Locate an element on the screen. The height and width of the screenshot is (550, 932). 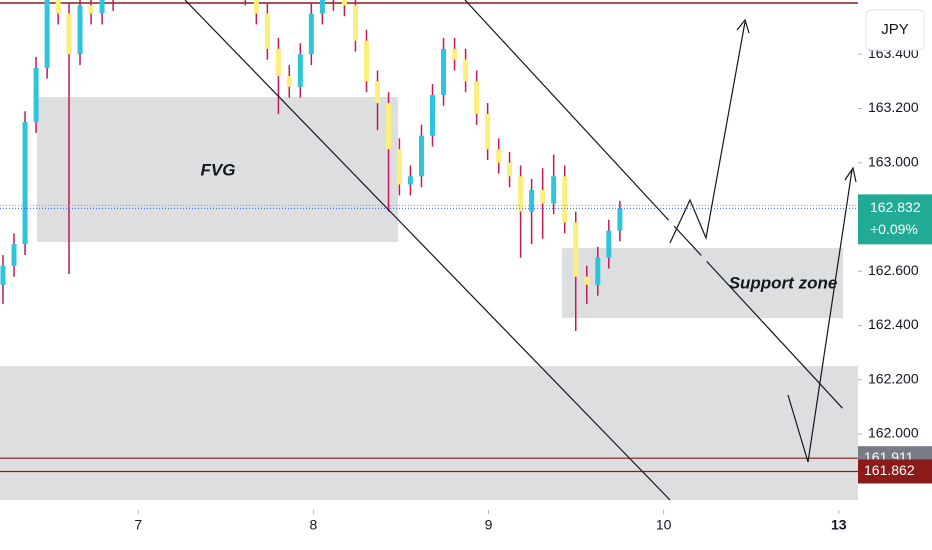
last-price-change: +0.09% is located at coordinates (894, 229).